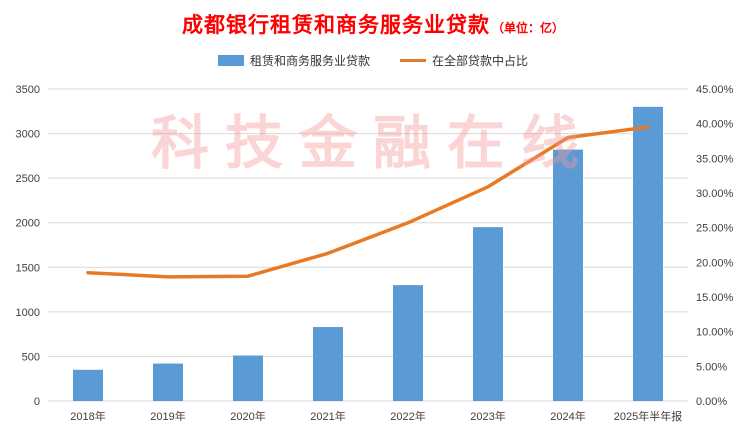 Image resolution: width=746 pixels, height=448 pixels. I want to click on legend-loans-label: 租赁和商务服务业贷款, so click(309, 60).